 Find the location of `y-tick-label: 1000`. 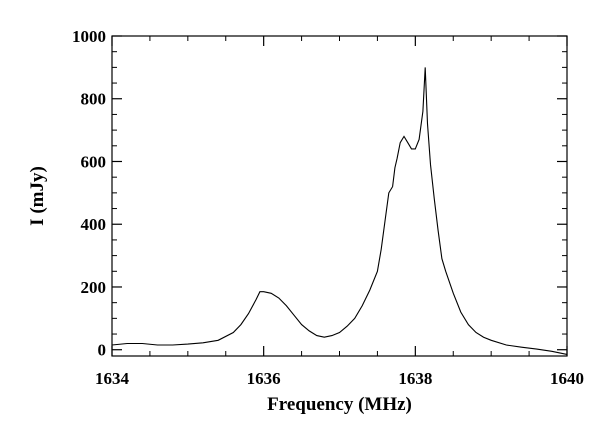

y-tick-label: 1000 is located at coordinates (89, 36).